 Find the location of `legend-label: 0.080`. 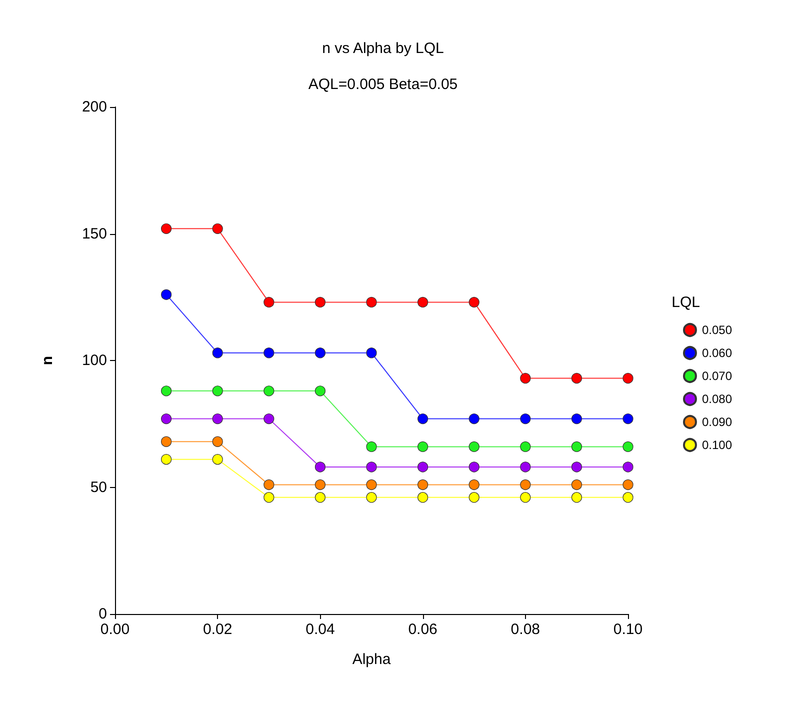

legend-label: 0.080 is located at coordinates (717, 399).